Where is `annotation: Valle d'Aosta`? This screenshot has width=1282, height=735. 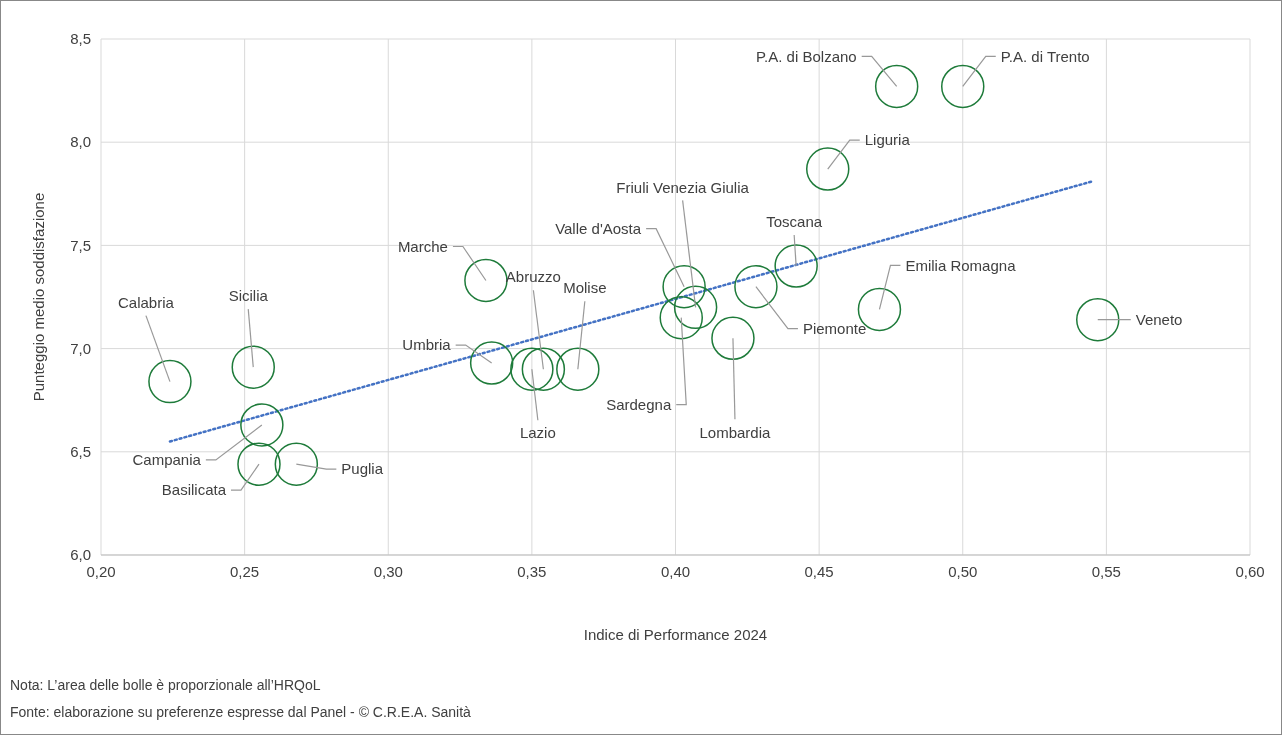 annotation: Valle d'Aosta is located at coordinates (598, 228).